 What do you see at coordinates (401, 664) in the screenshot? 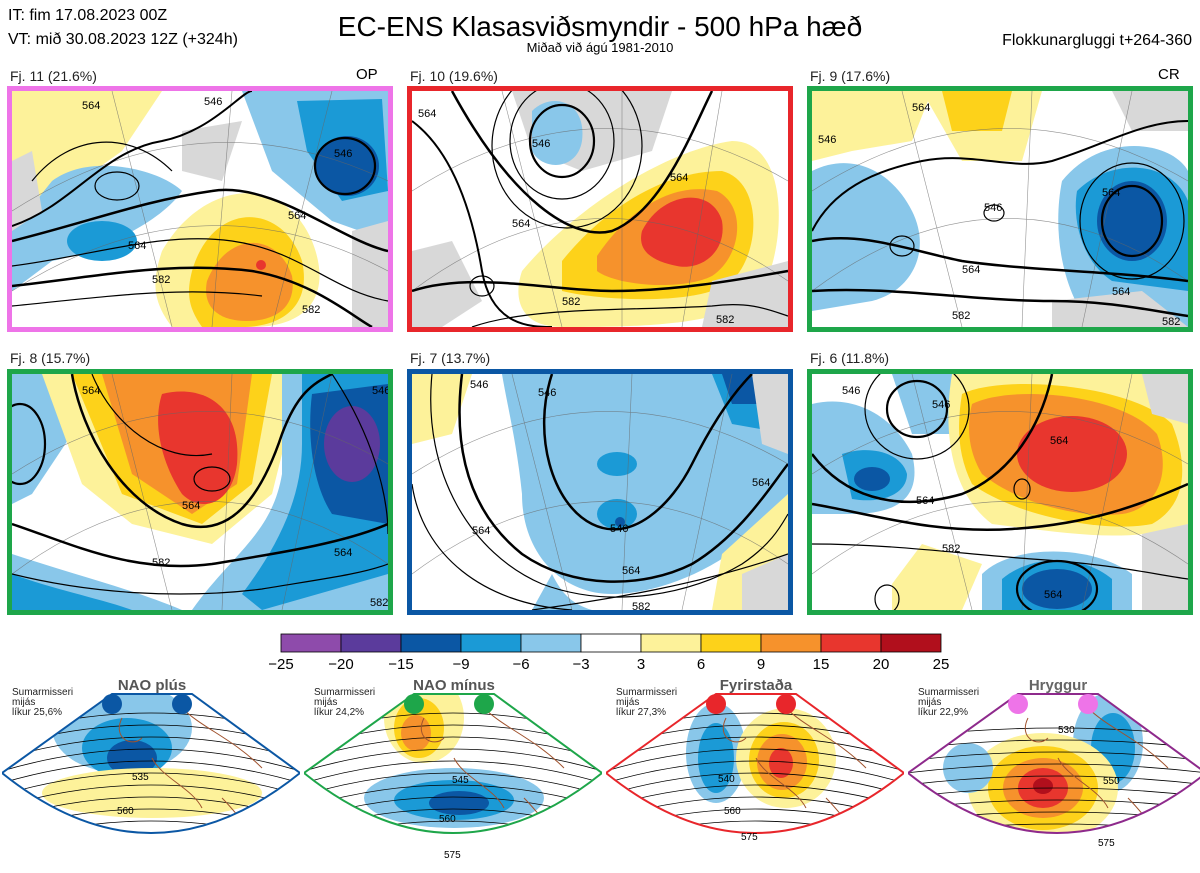
I see `colorbar-tick-label: −15` at bounding box center [401, 664].